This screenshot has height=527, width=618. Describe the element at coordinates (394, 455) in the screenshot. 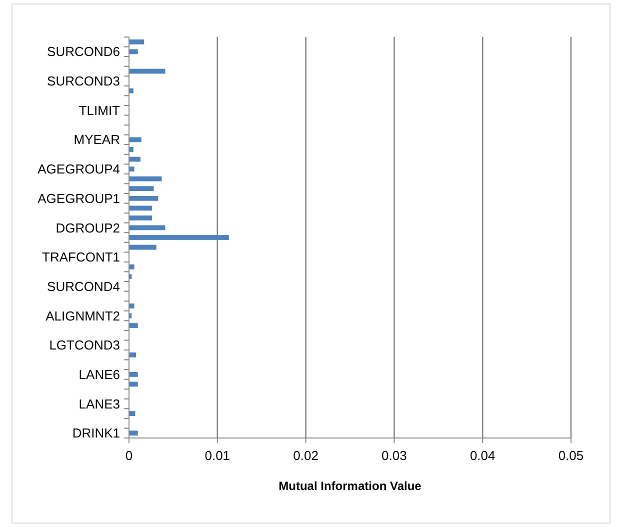

I see `x-tick-label: 0.03` at that location.